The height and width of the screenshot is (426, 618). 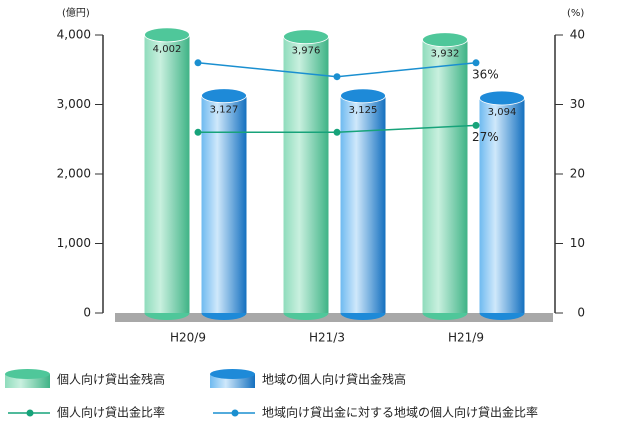 What do you see at coordinates (575, 13) in the screenshot?
I see `y2-unit: (%)` at bounding box center [575, 13].